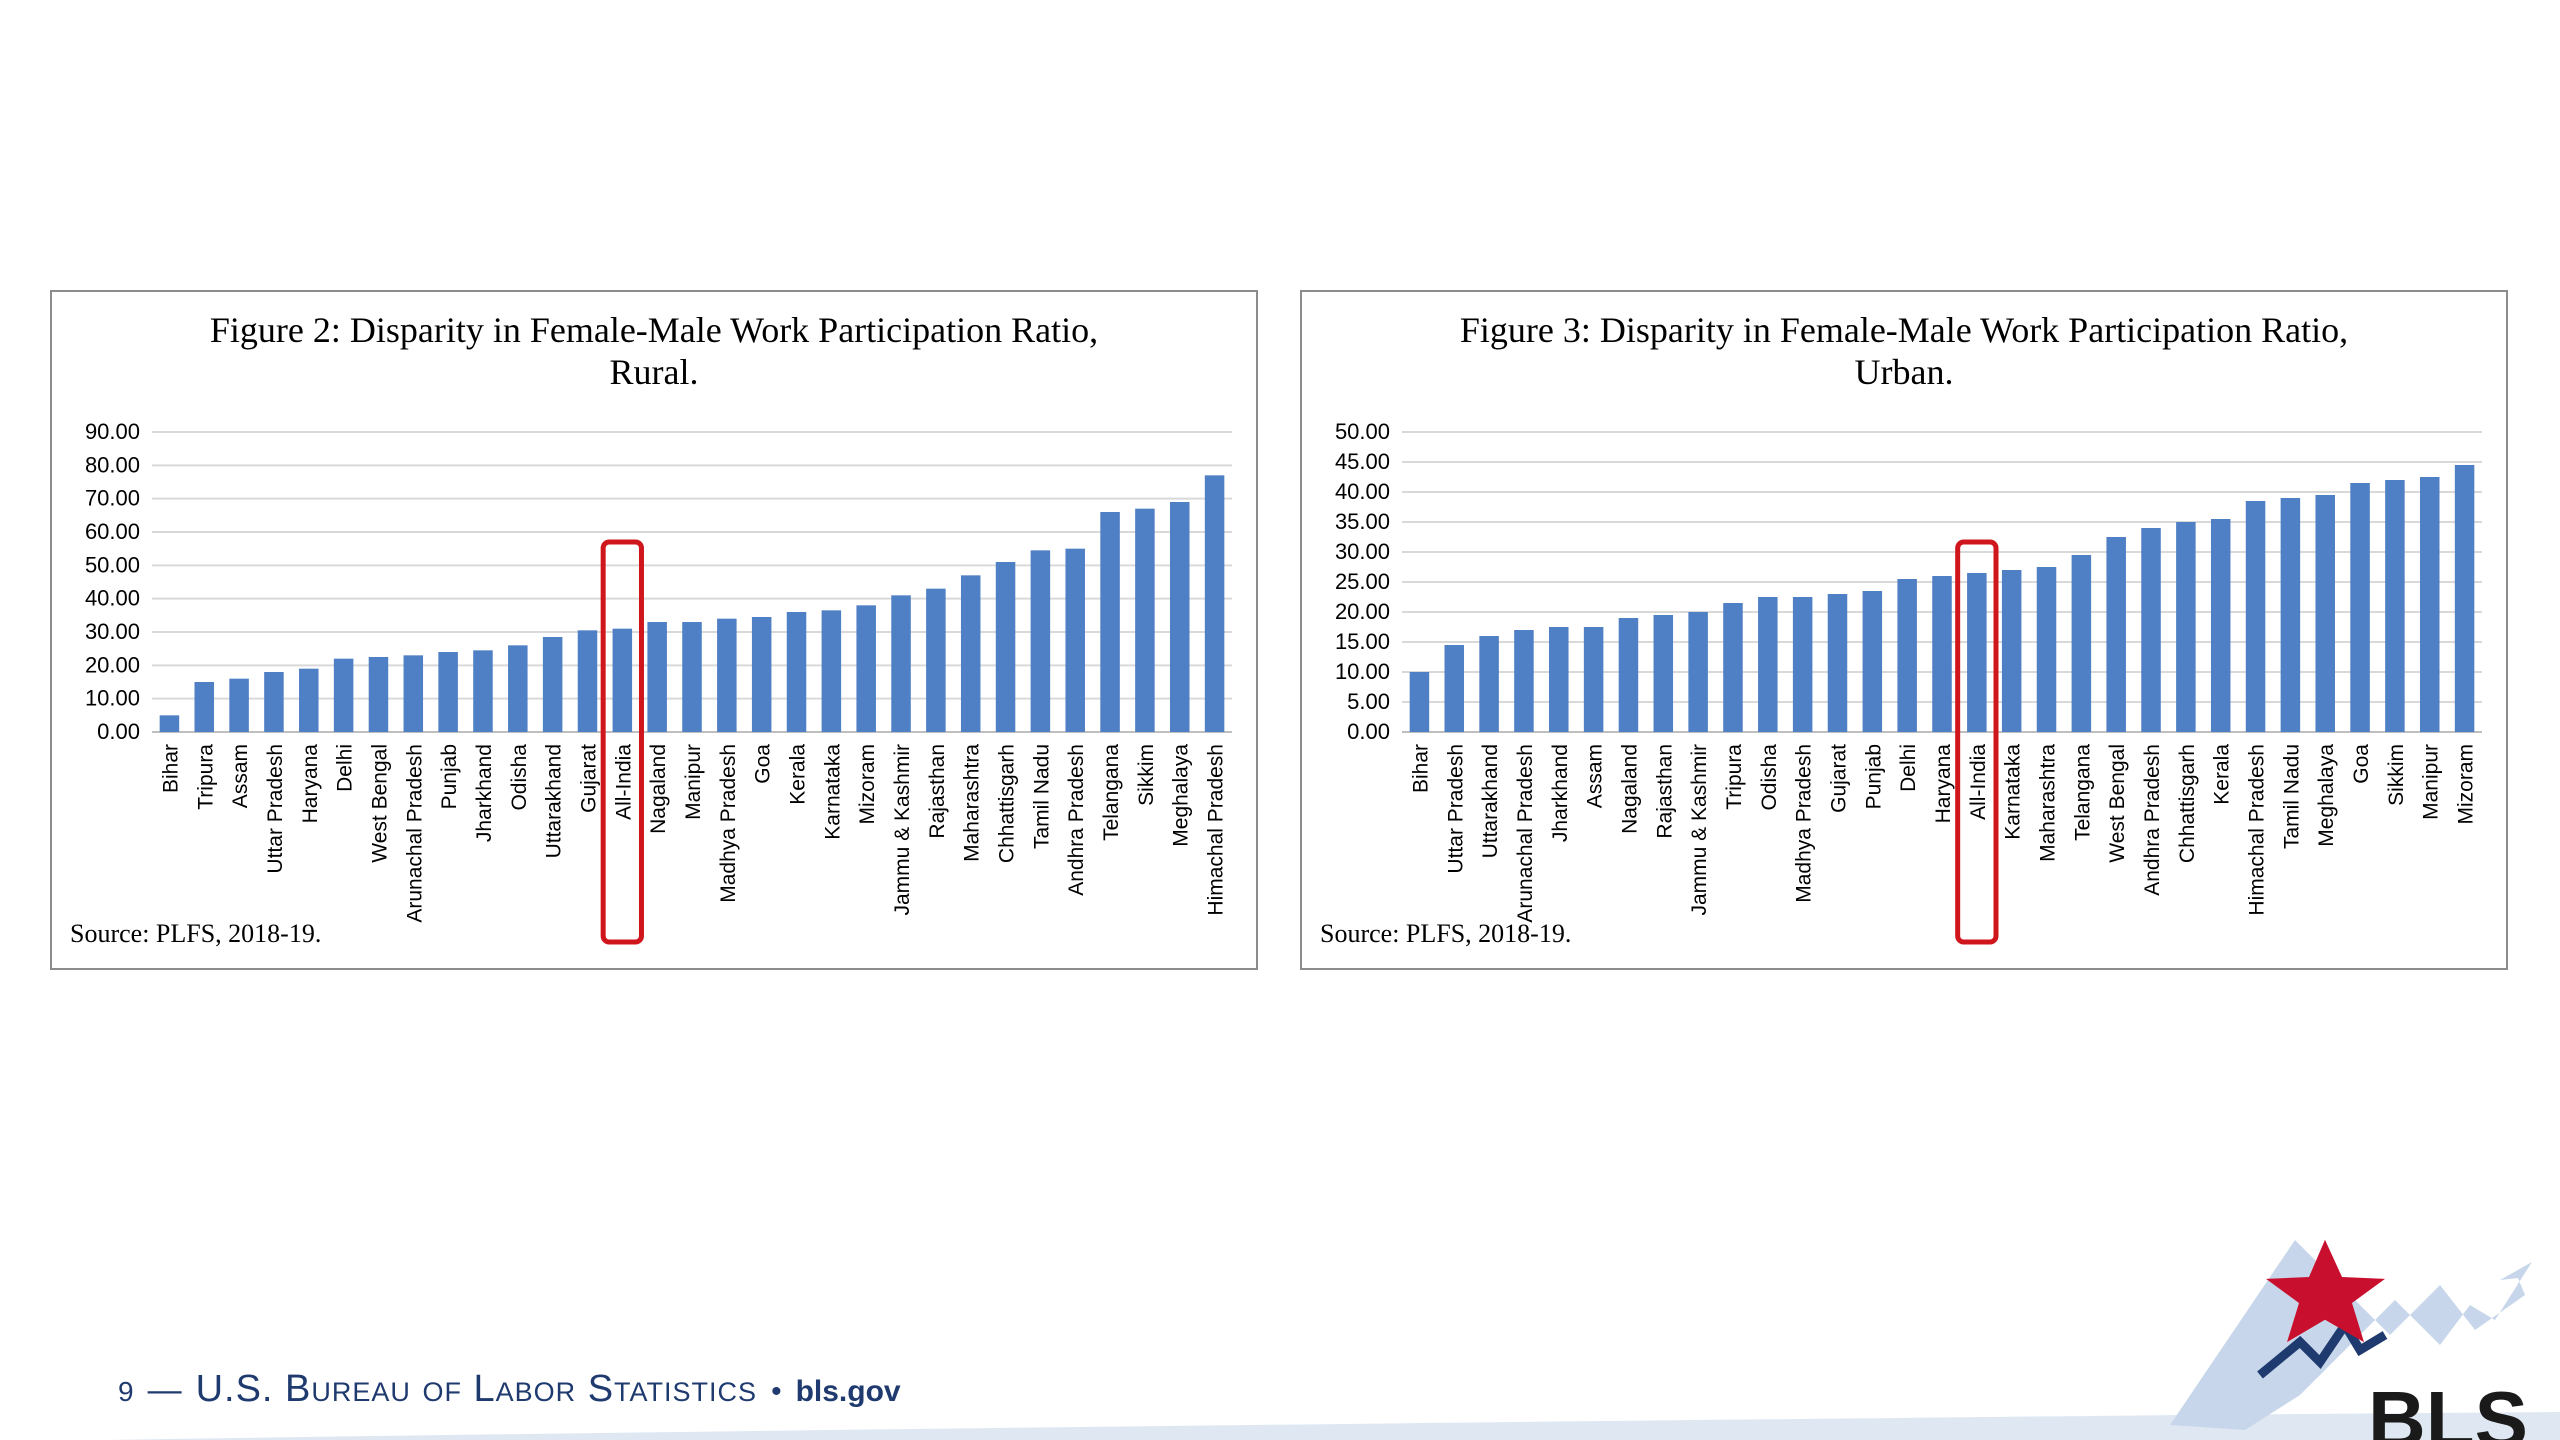 The width and height of the screenshot is (2560, 1440). I want to click on category-label: Arunachal Pradesh, so click(1525, 833).